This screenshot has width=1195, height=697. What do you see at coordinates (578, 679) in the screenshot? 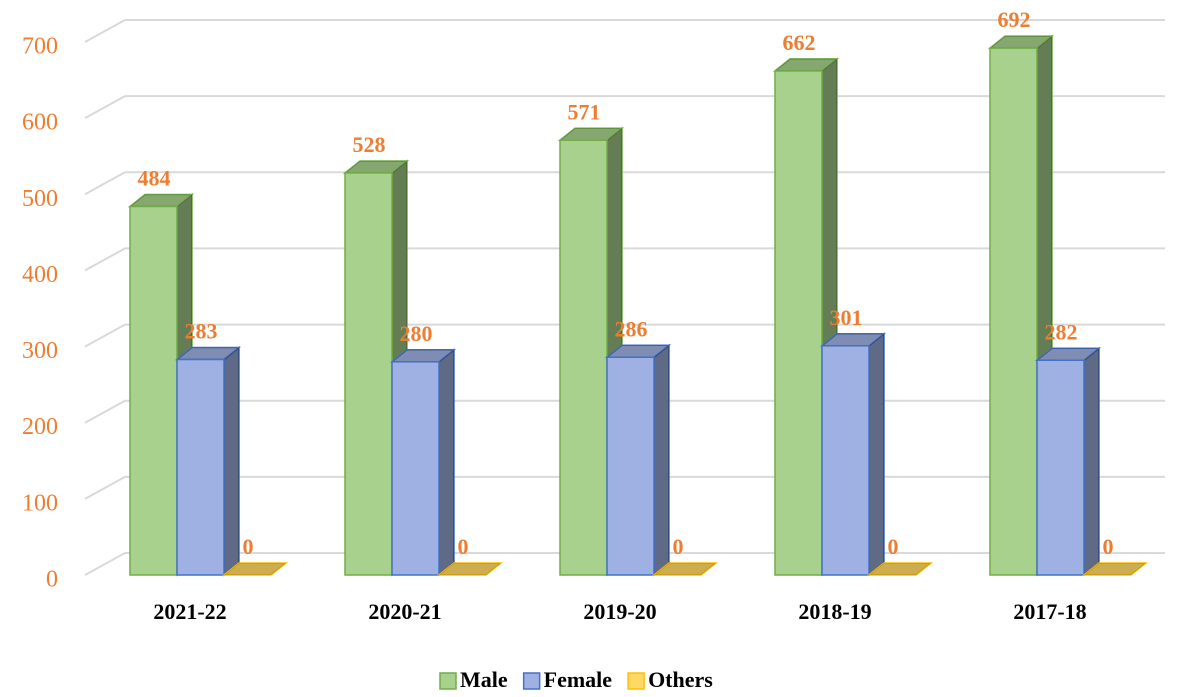
I see `legend-label: Female` at bounding box center [578, 679].